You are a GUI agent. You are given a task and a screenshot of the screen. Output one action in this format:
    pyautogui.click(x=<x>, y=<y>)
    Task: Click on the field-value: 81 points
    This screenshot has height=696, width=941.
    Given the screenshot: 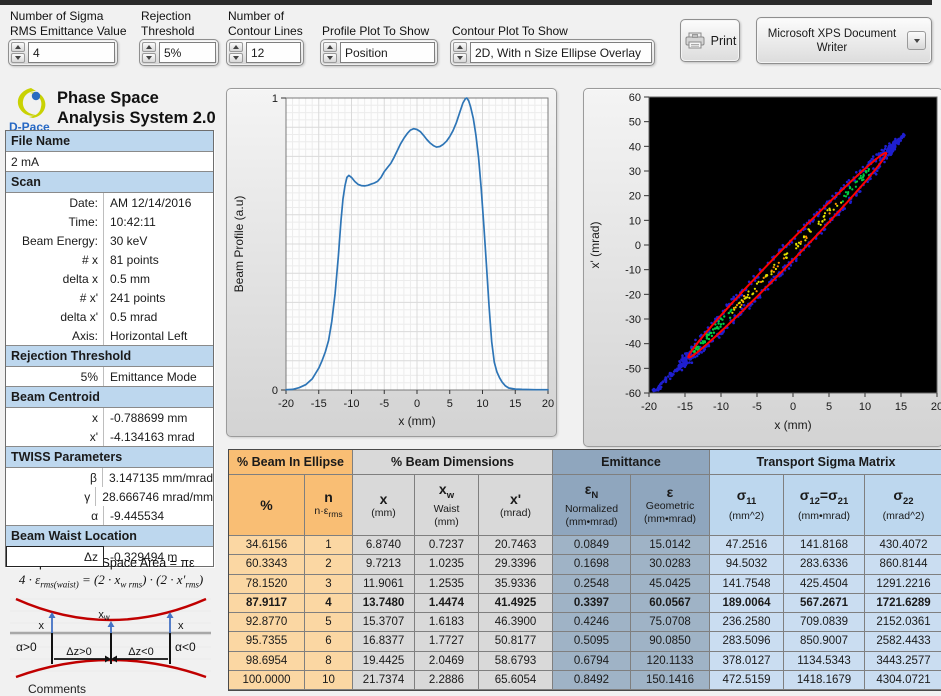 What is the action you would take?
    pyautogui.click(x=134, y=259)
    